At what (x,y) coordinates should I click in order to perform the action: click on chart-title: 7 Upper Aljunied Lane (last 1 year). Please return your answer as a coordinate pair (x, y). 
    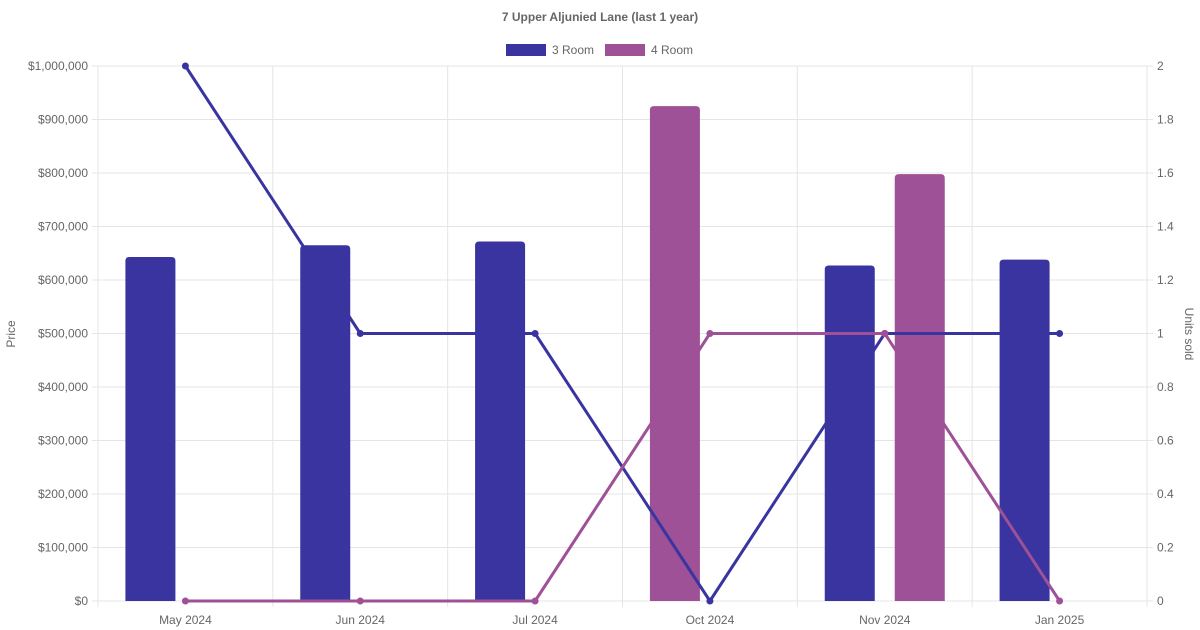
    Looking at the image, I should click on (600, 17).